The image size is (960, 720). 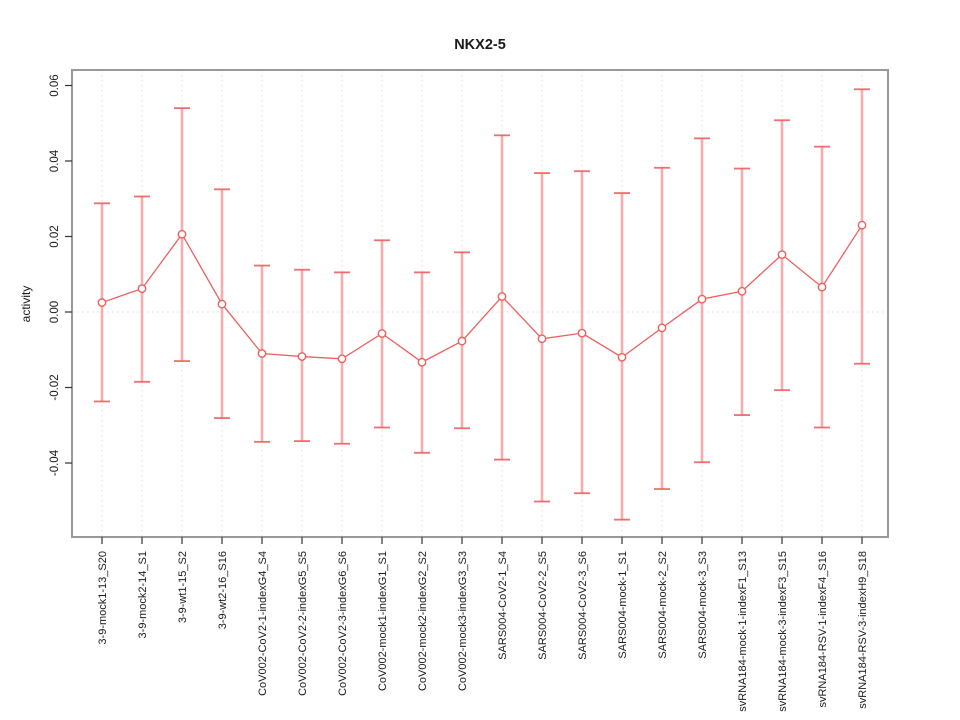 I want to click on y-axis-title: activity, so click(x=26, y=304).